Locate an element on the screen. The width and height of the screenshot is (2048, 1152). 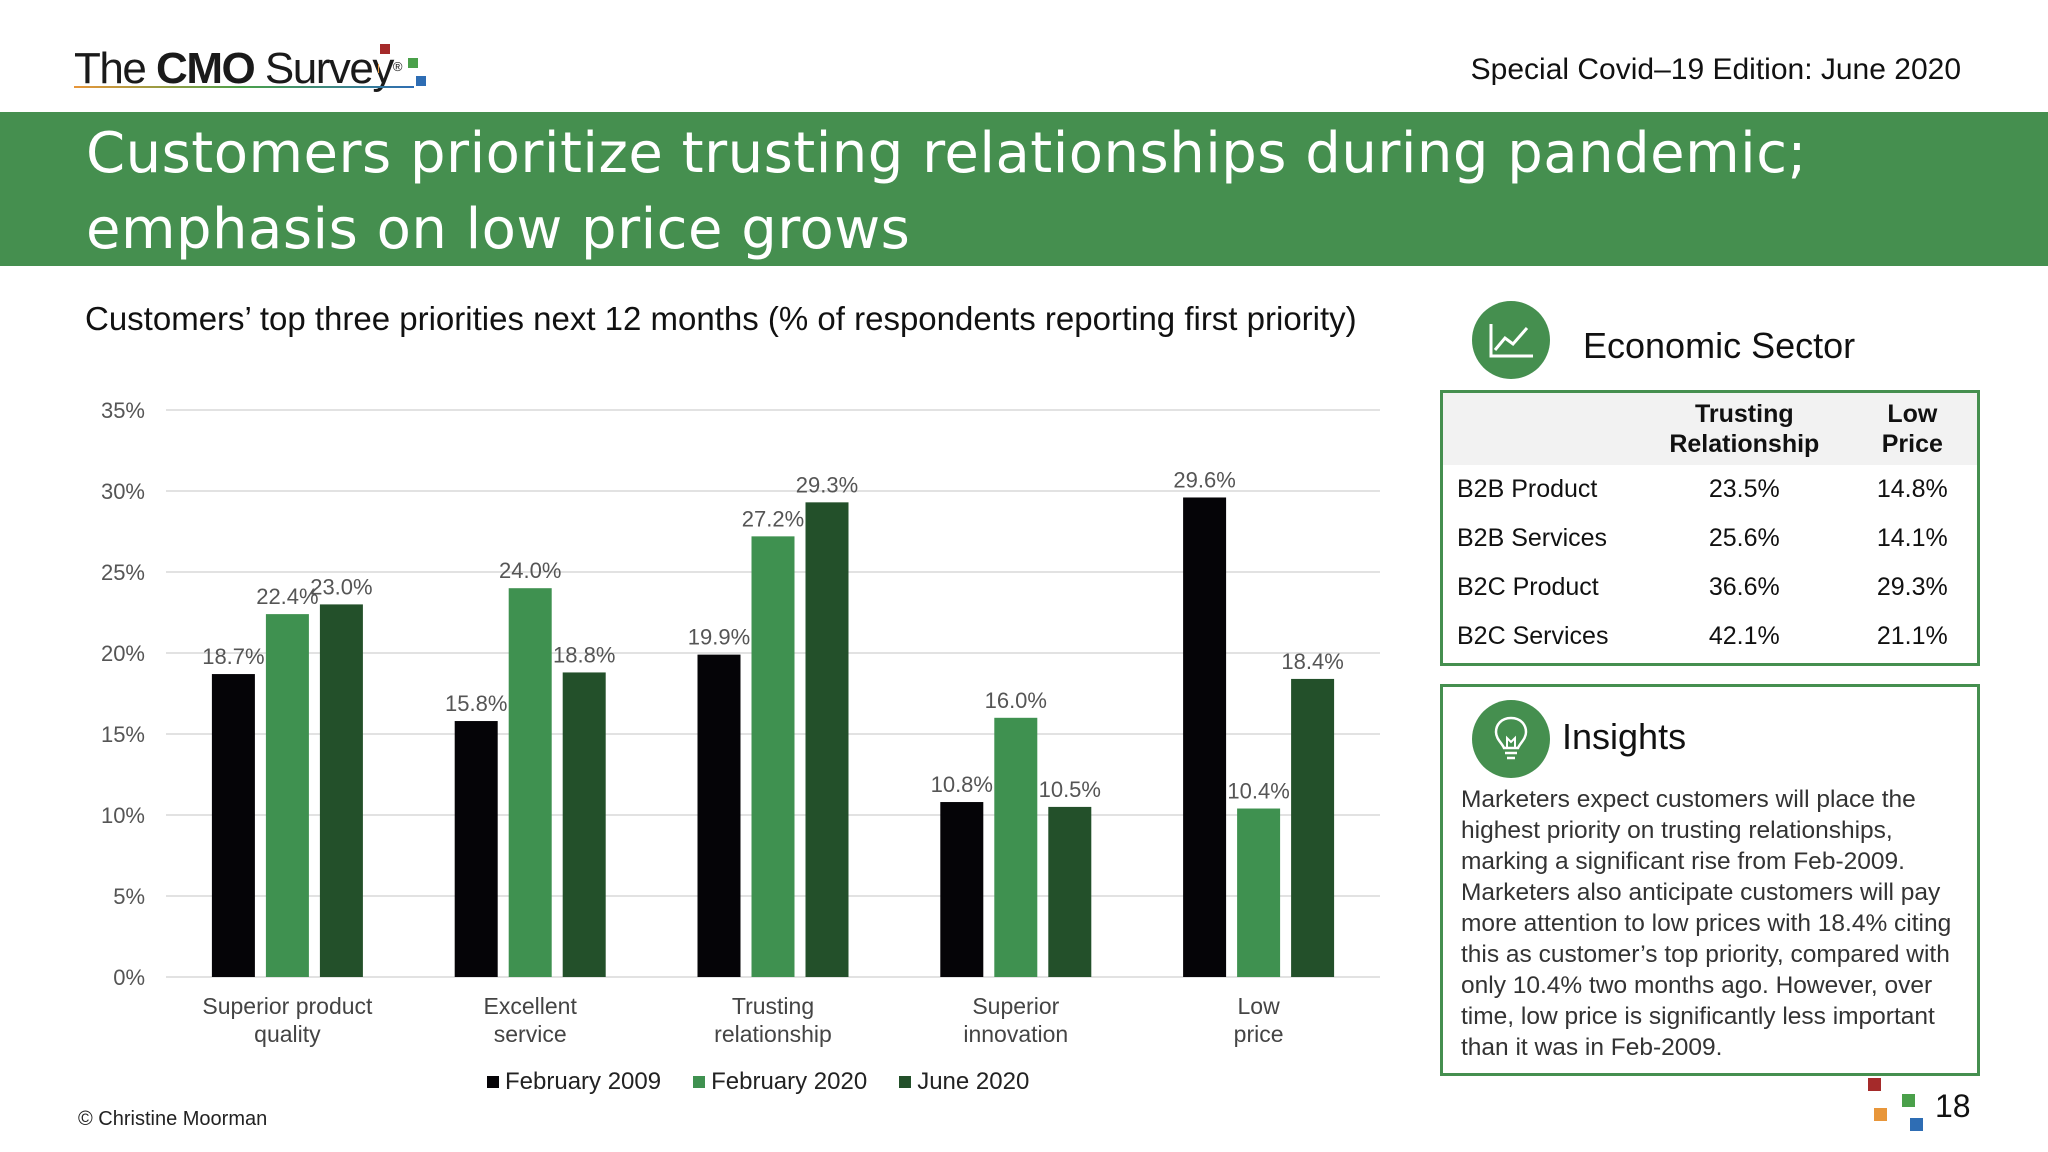
category-label: relationship is located at coordinates (773, 1034).